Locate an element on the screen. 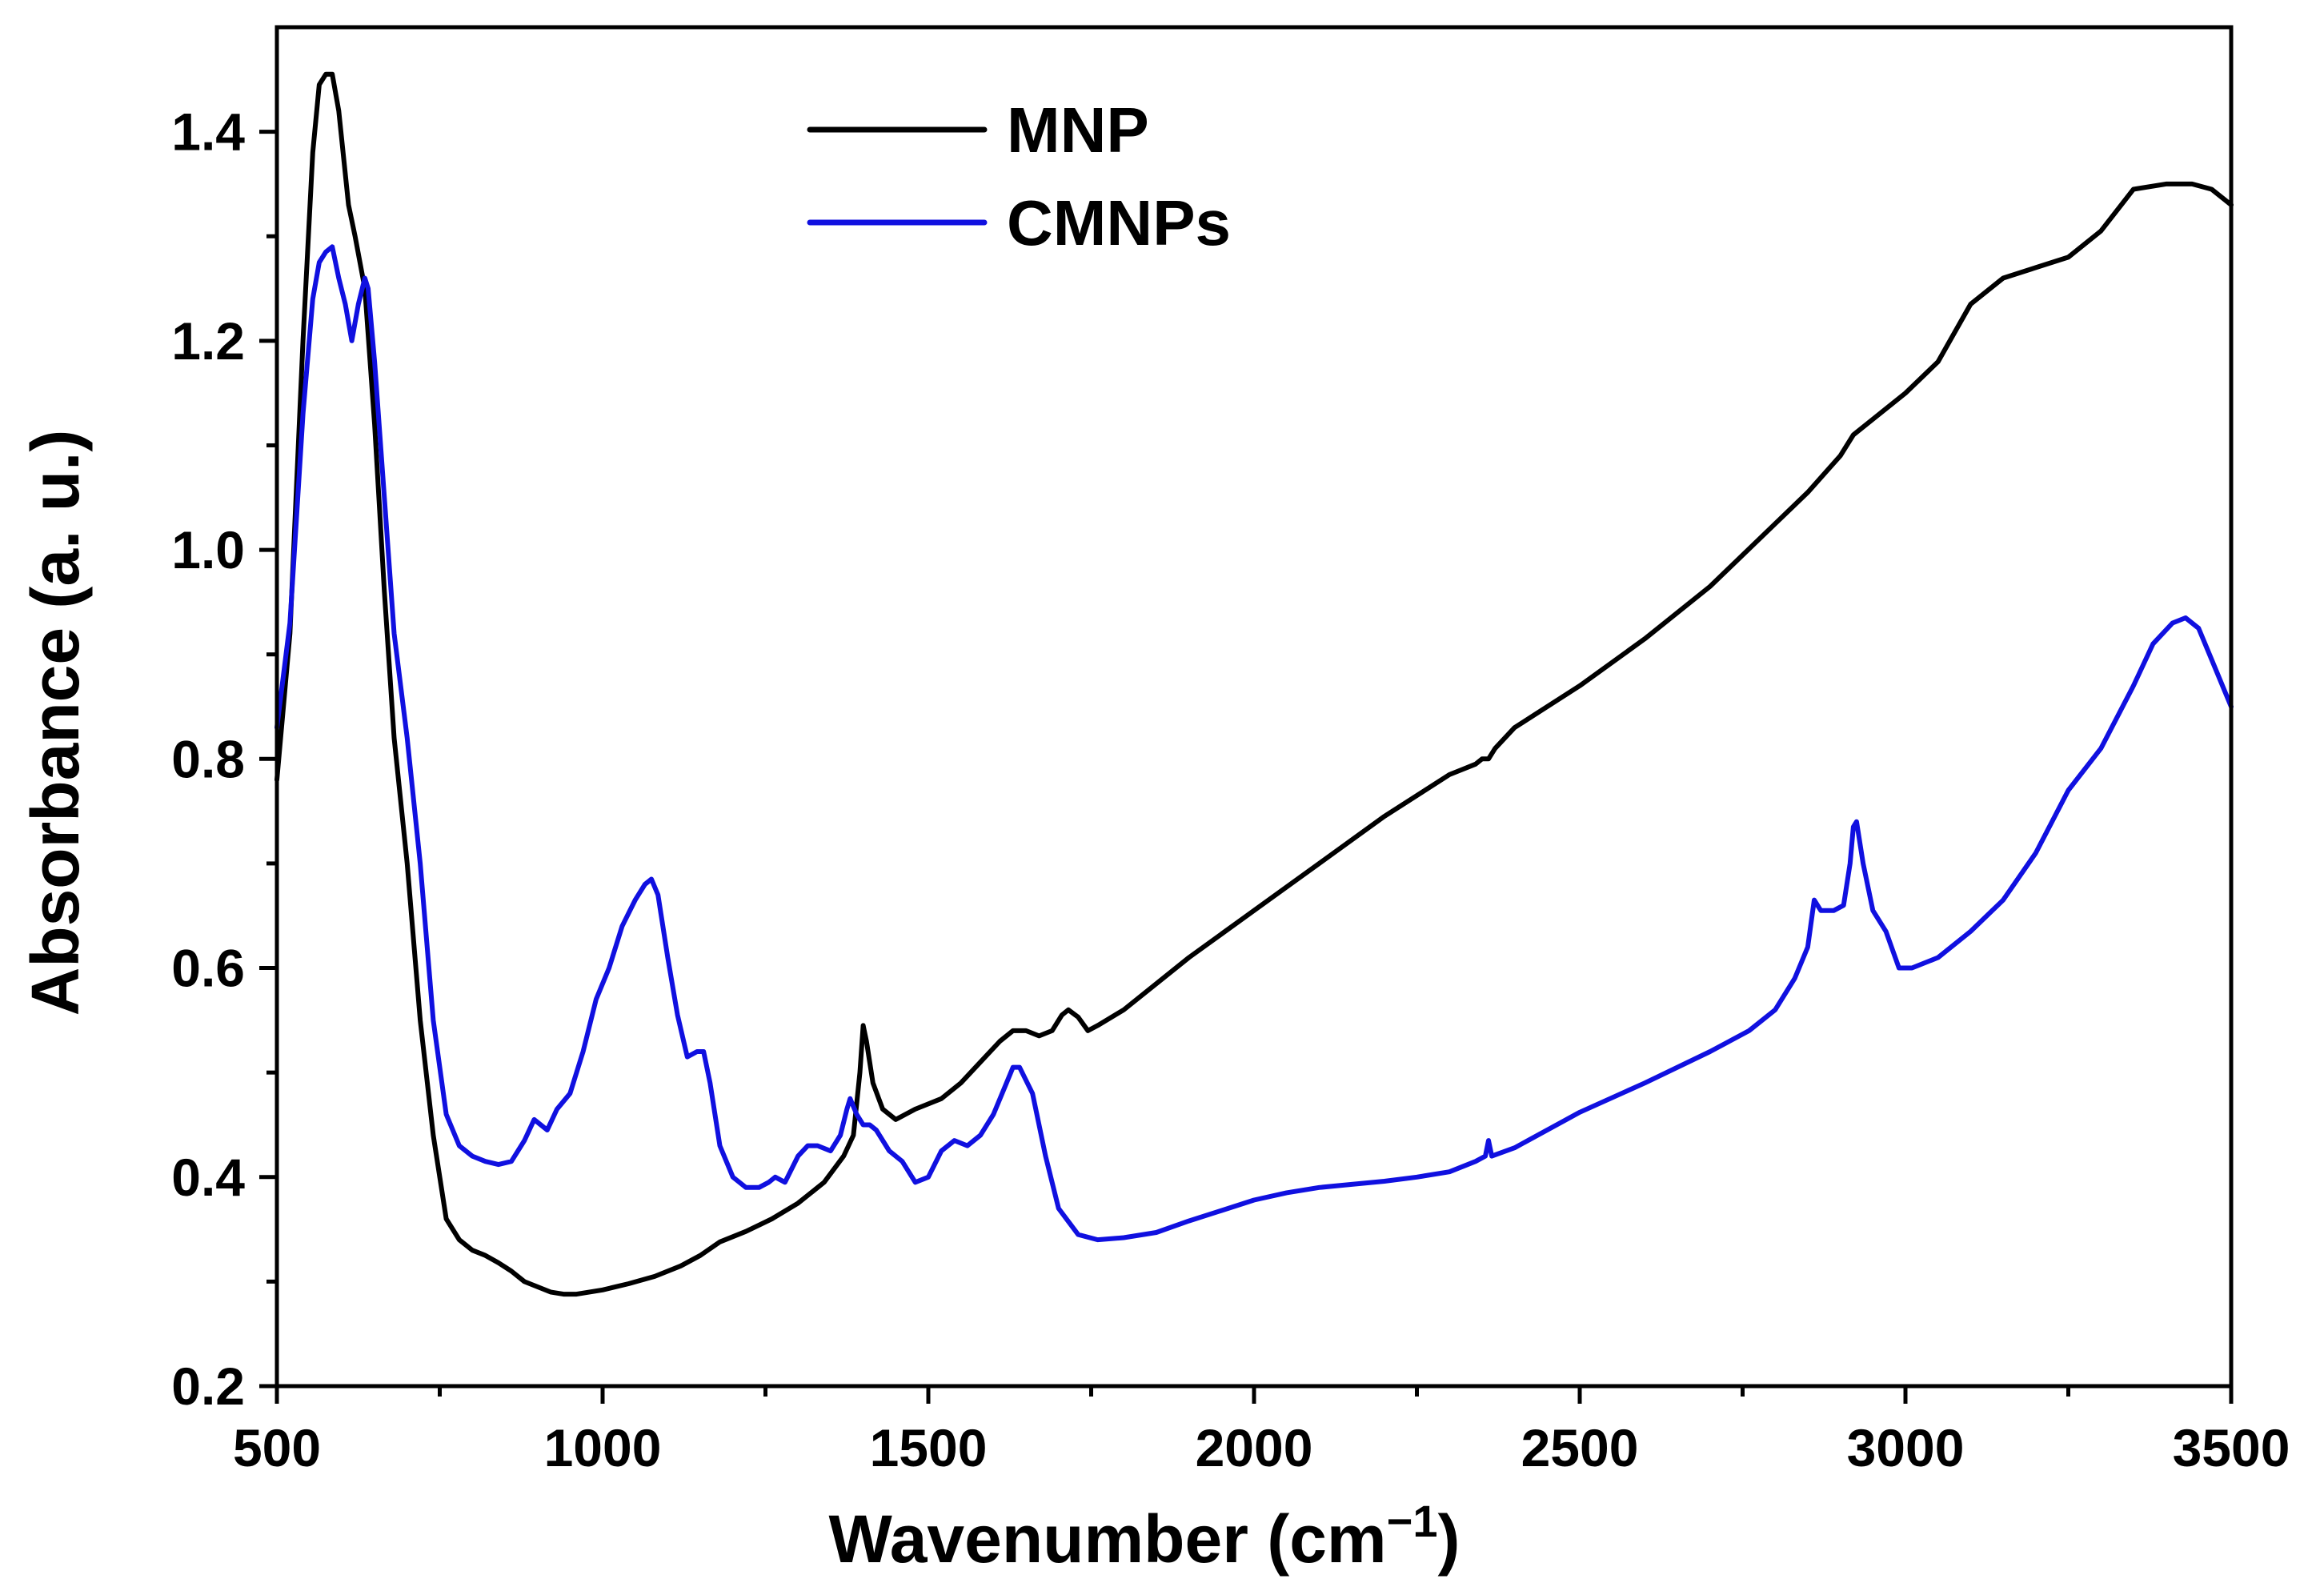 This screenshot has height=1595, width=2324. y-tick-label-1.2: 1.2 is located at coordinates (208, 341).